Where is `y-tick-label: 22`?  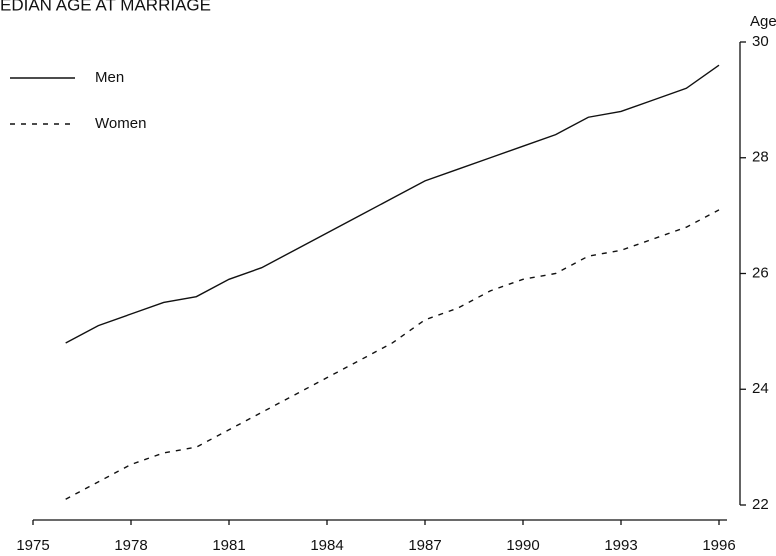
y-tick-label: 22 is located at coordinates (760, 504).